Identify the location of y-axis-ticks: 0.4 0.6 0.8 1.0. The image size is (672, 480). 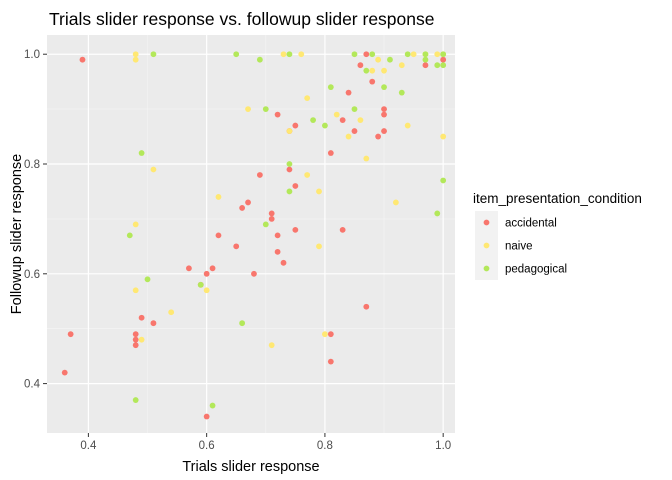
(35, 220).